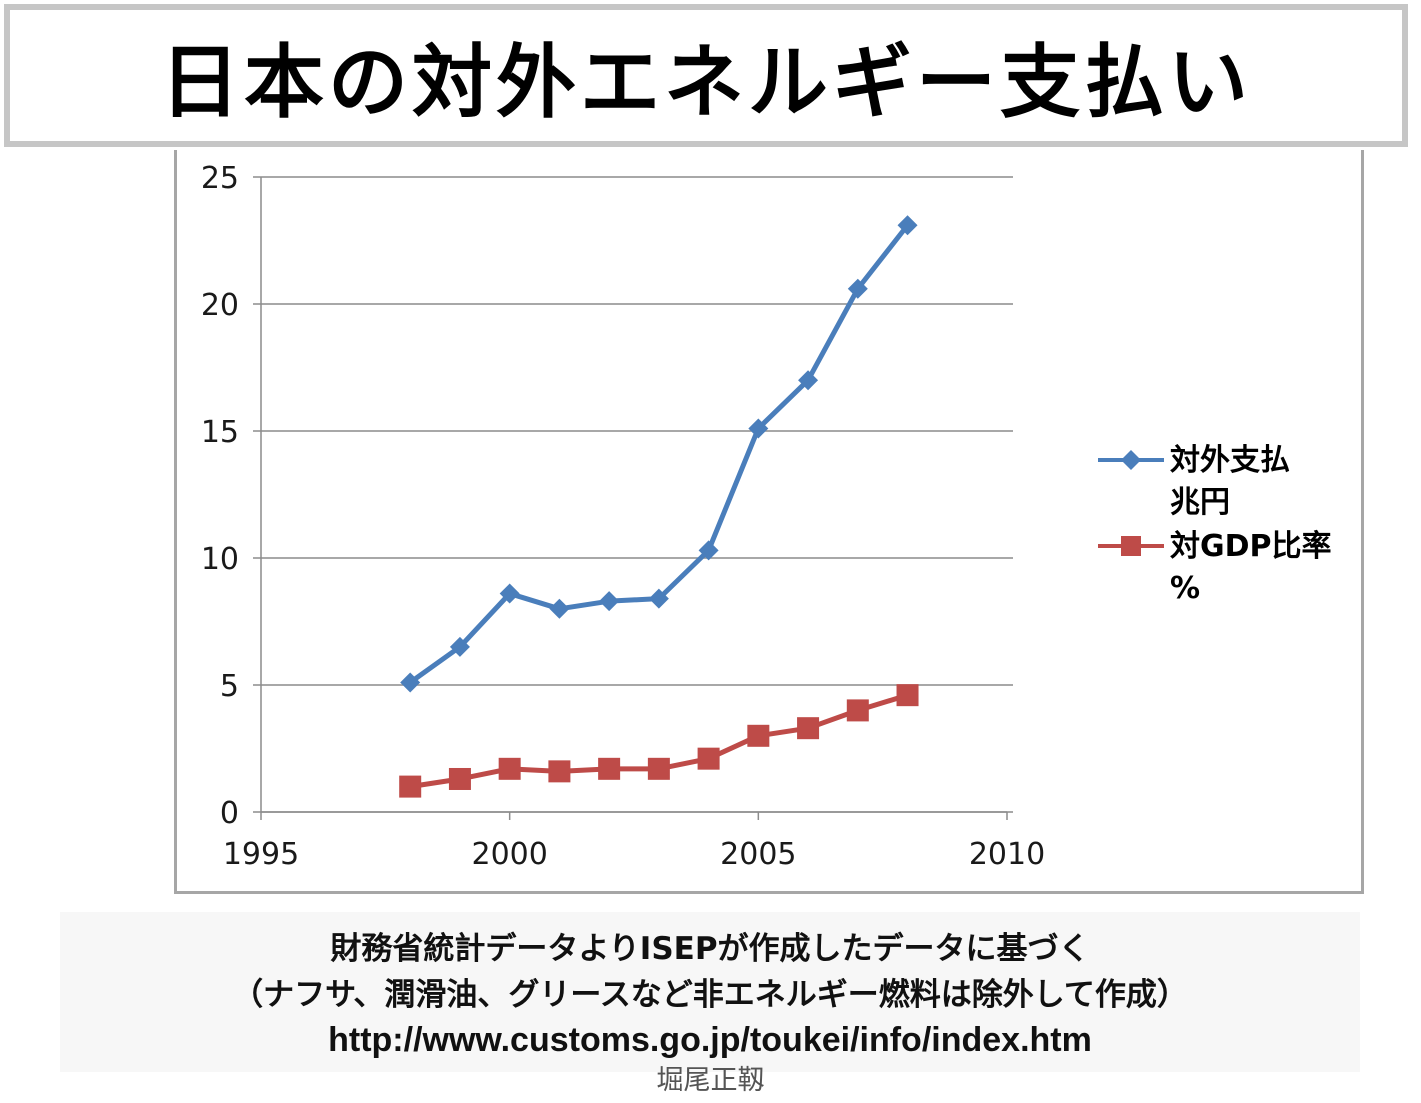  What do you see at coordinates (1131, 546) in the screenshot?
I see `legend-swatch-square` at bounding box center [1131, 546].